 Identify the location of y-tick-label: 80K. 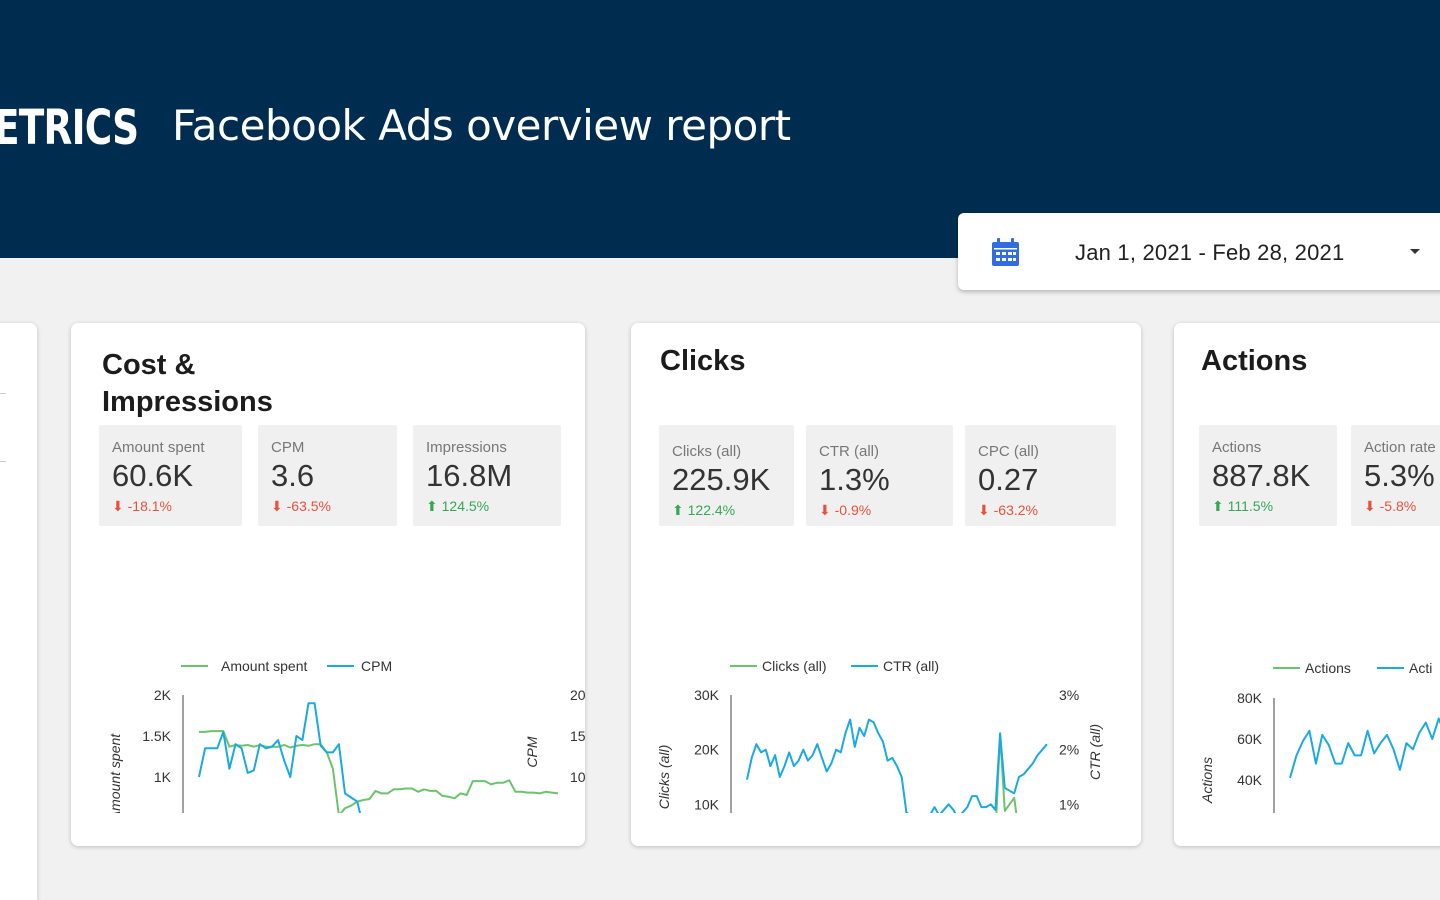
(1250, 698).